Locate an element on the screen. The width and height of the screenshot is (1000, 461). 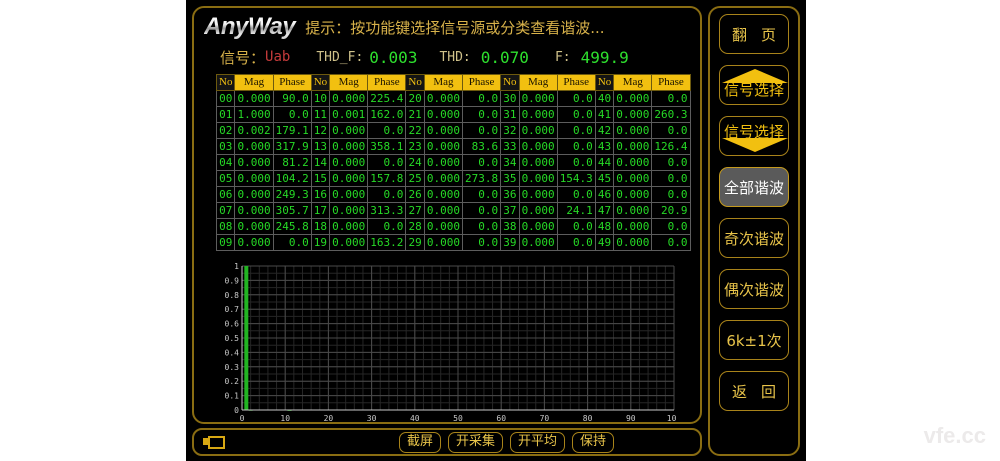
toolbar-button-screenshot: 截屏 is located at coordinates (419, 442).